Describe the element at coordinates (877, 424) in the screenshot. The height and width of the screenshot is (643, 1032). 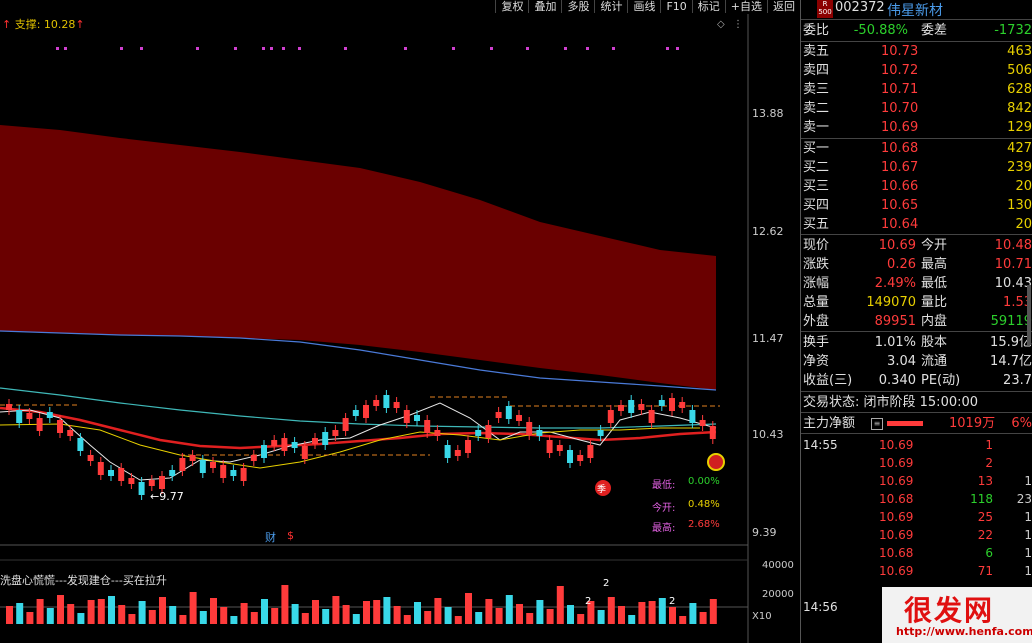
I see `menu-icon: ≡` at that location.